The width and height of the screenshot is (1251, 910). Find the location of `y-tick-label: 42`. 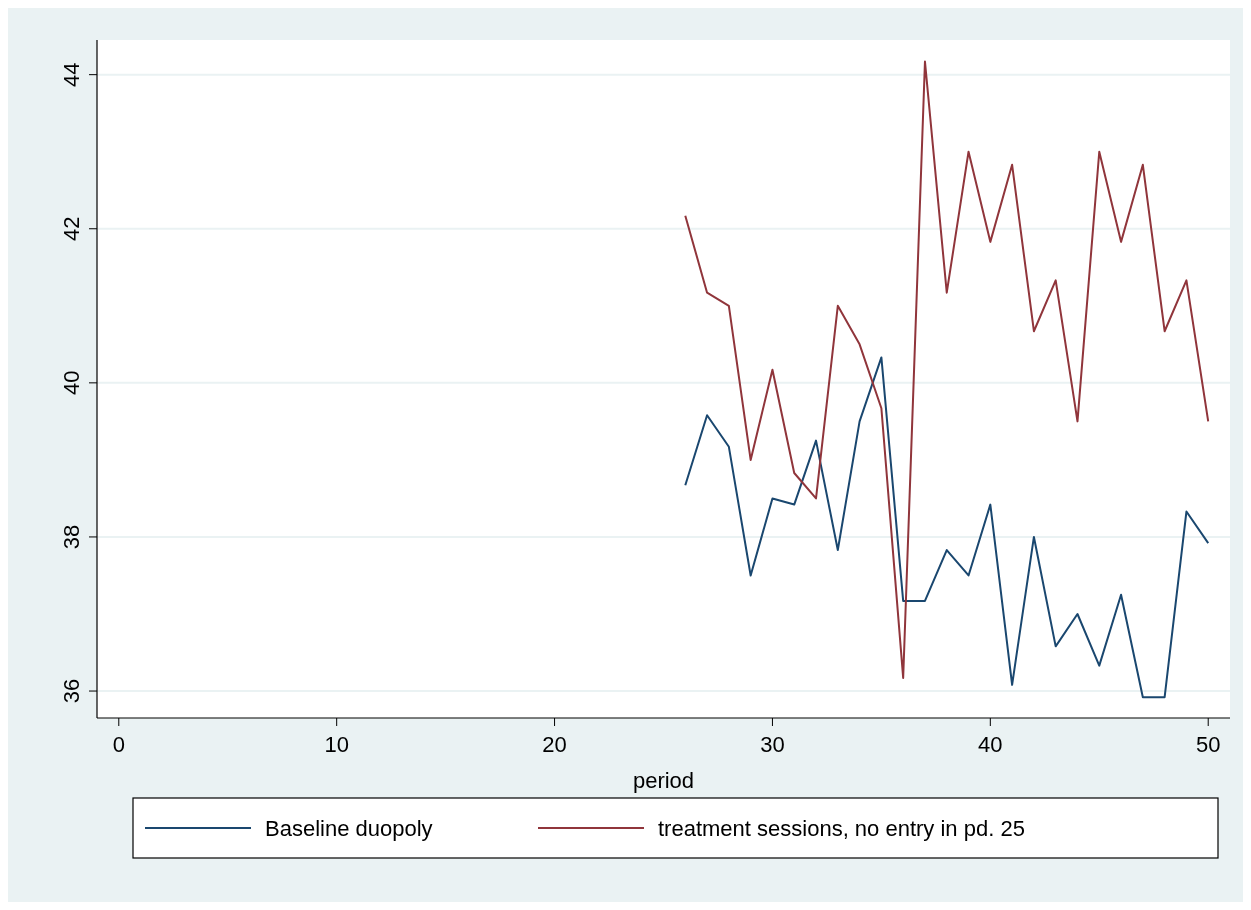

y-tick-label: 42 is located at coordinates (71, 228).